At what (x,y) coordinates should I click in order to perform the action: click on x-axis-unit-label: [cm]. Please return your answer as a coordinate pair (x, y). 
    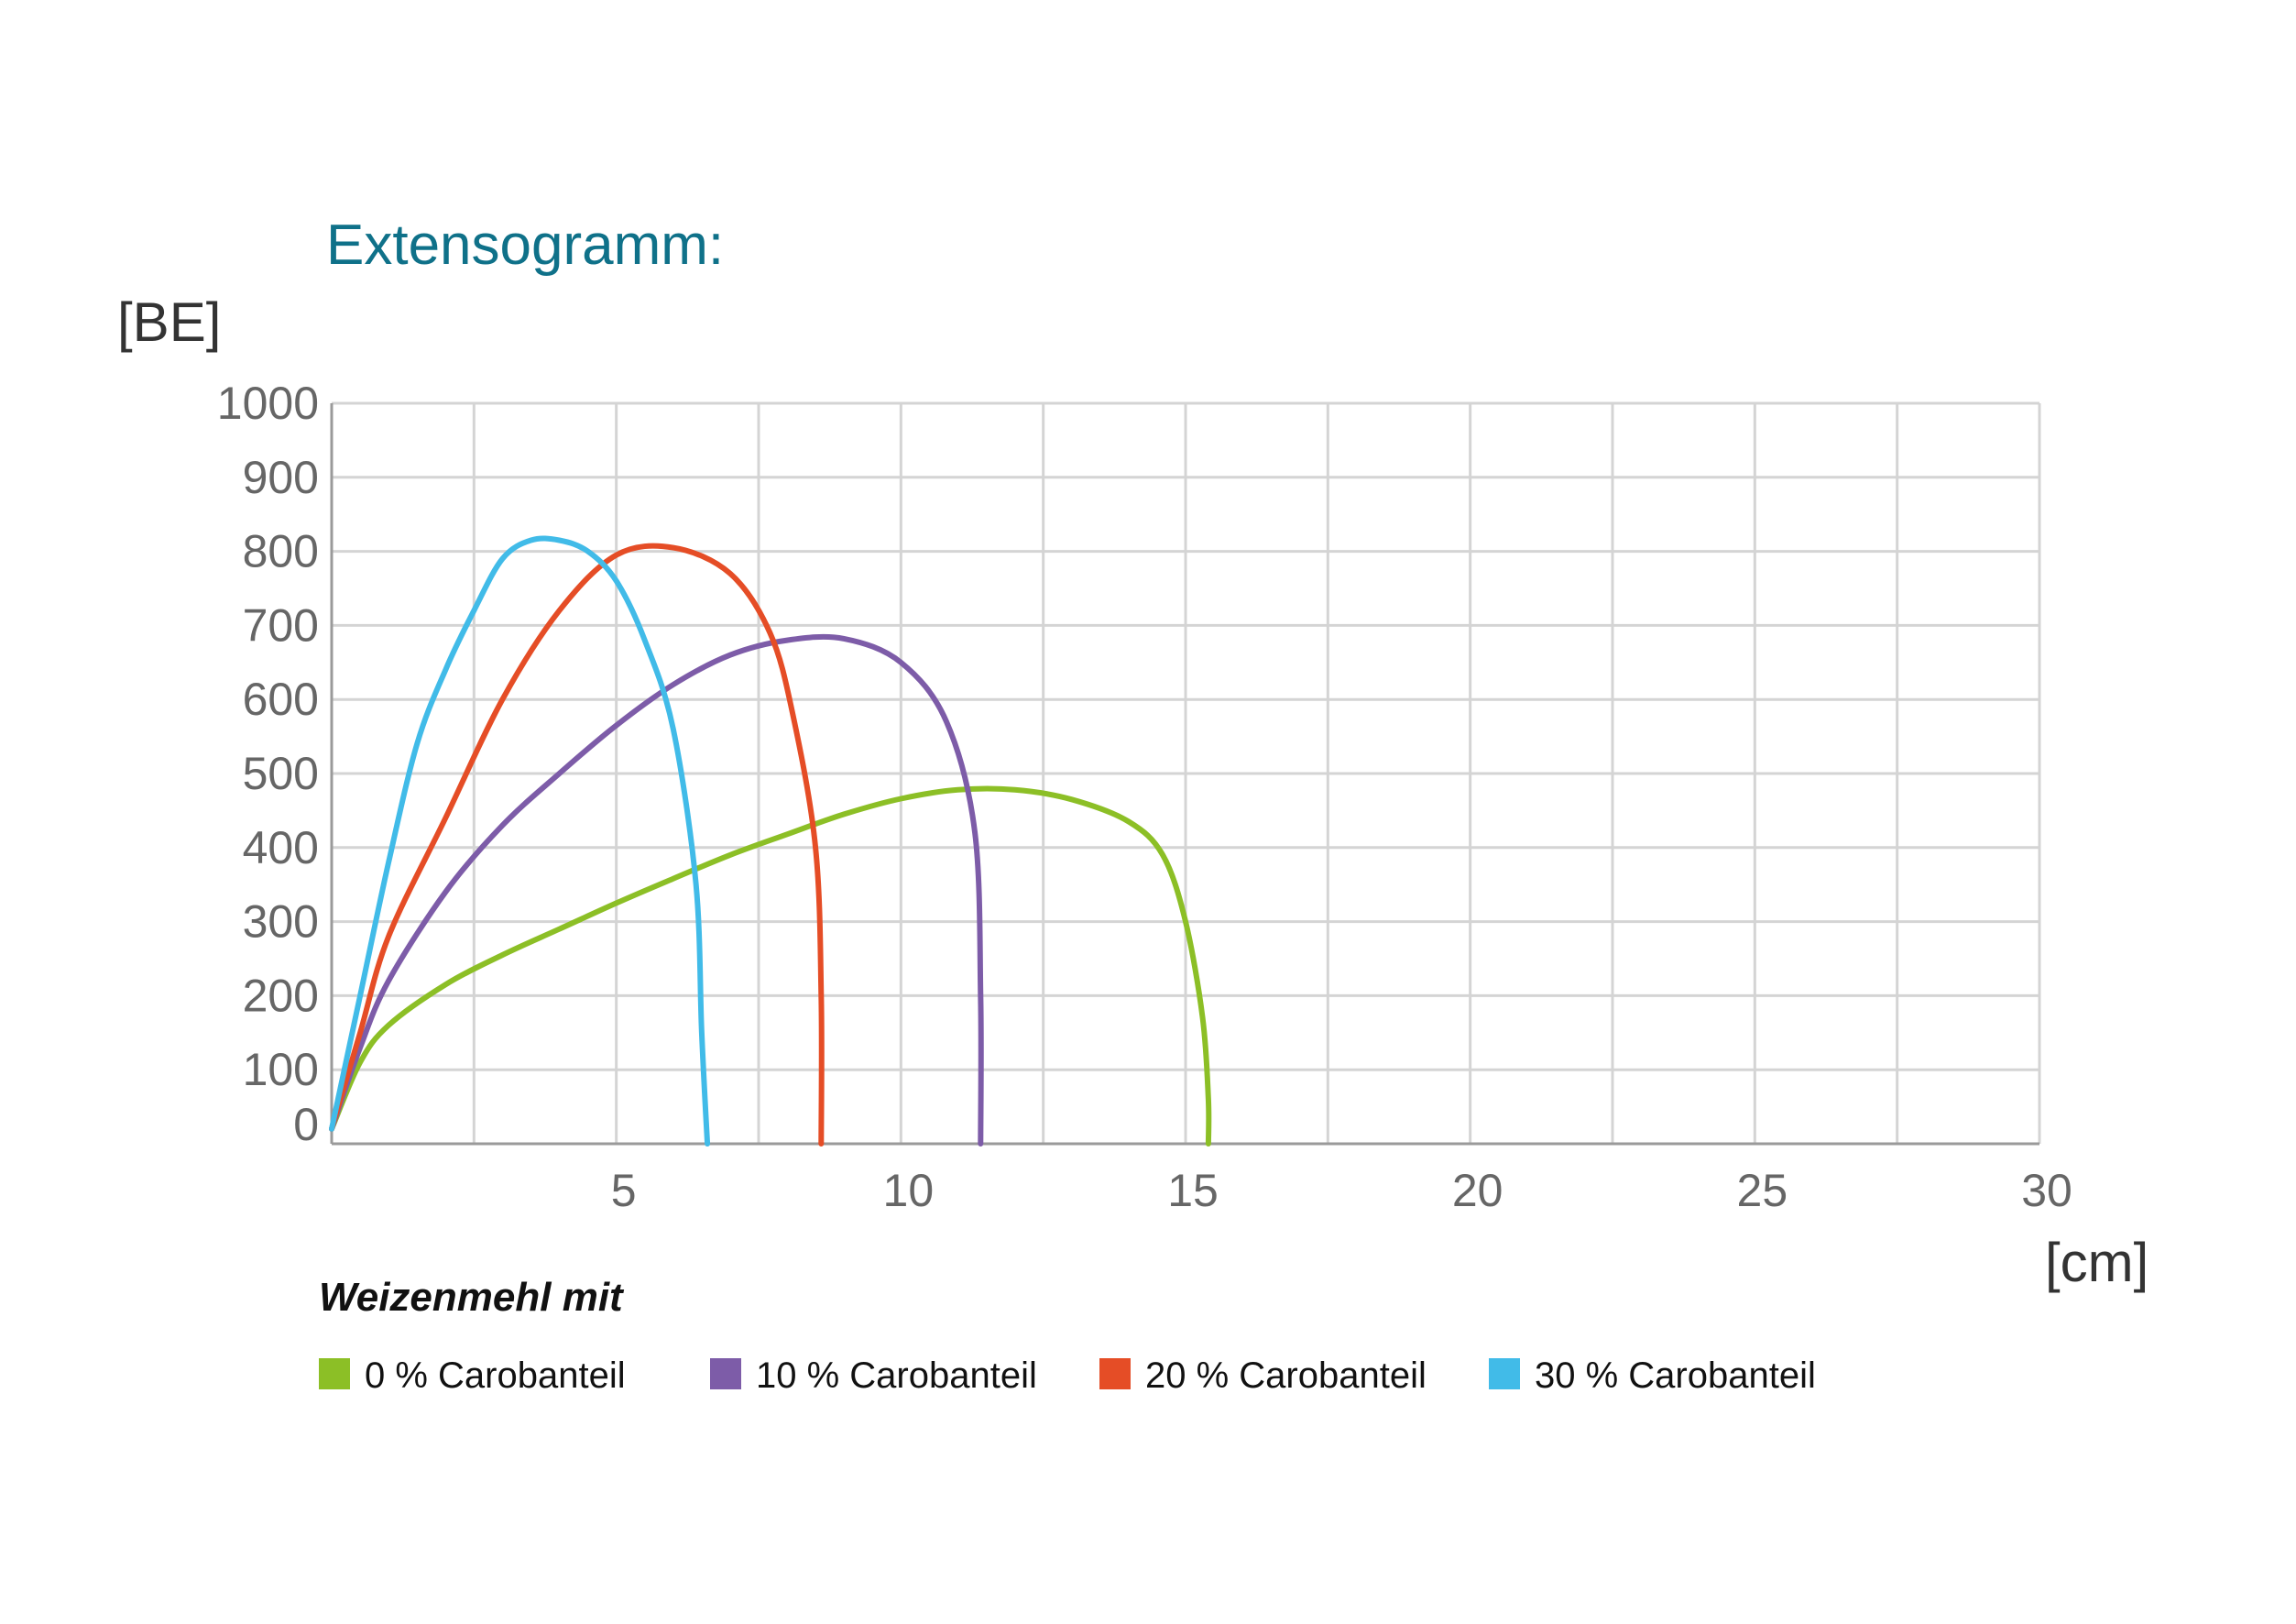
    Looking at the image, I should click on (2096, 1262).